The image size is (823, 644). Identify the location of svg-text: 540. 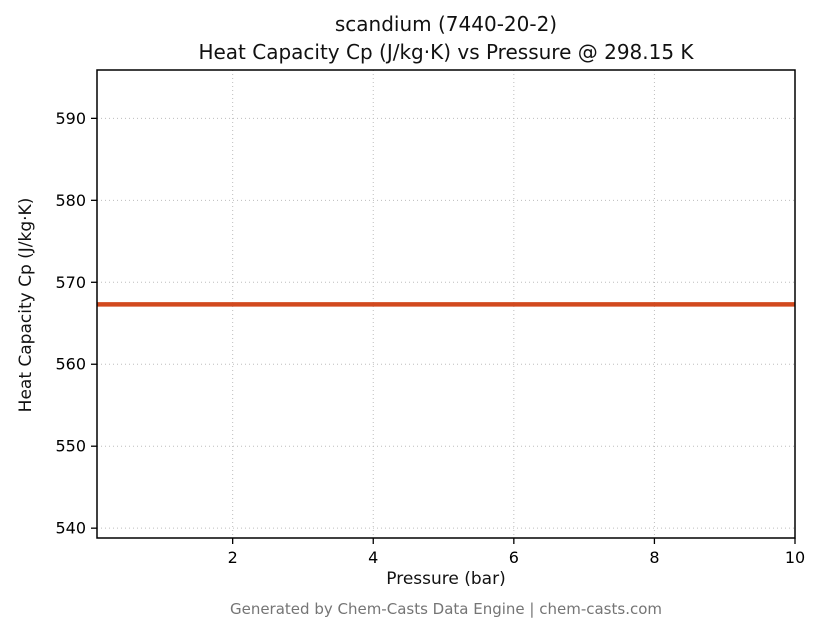
(70, 528).